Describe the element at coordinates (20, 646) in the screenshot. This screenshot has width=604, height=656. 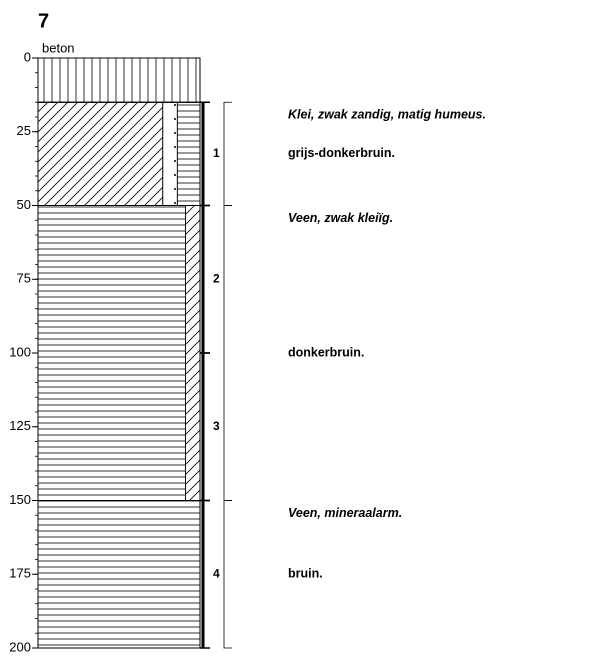
I see `tick-label: 200` at that location.